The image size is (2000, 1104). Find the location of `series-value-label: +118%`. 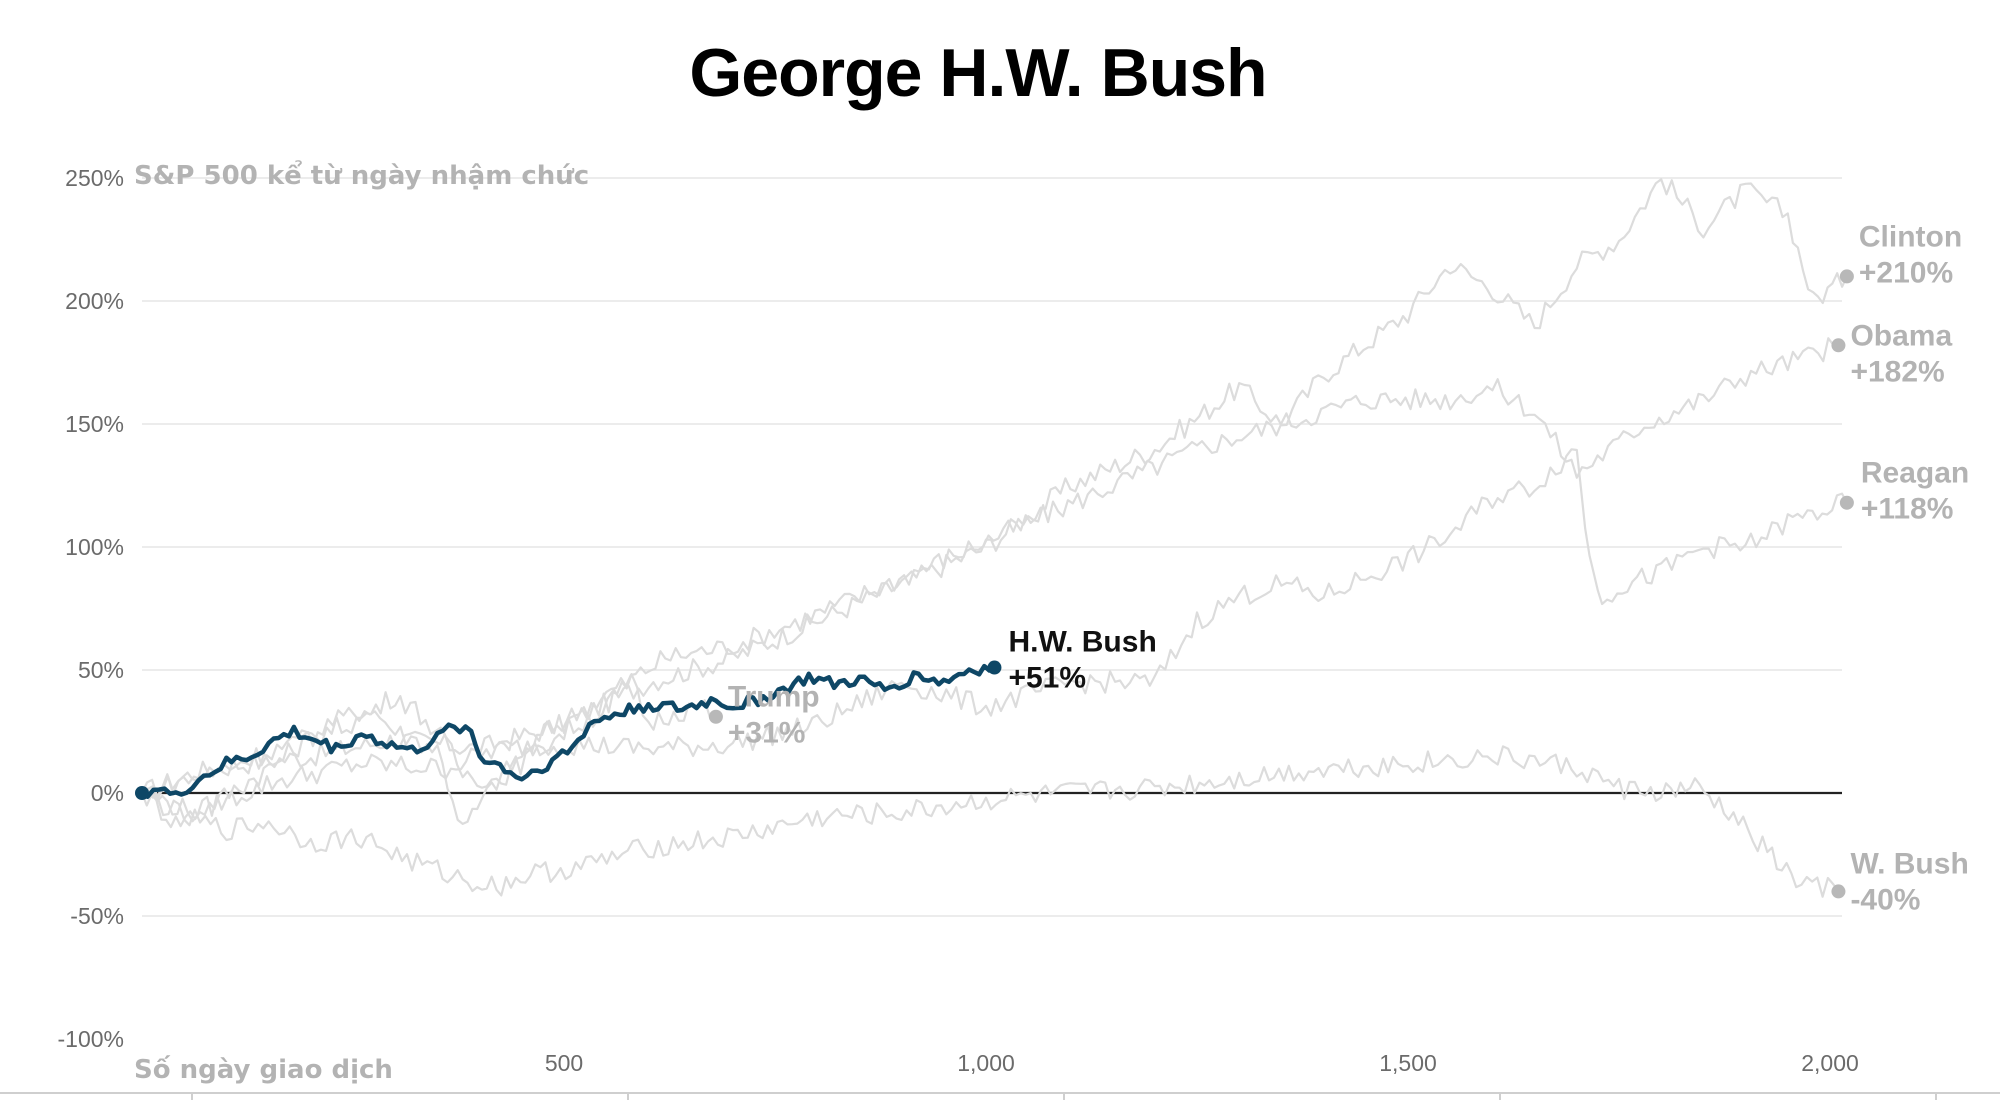

series-value-label: +118% is located at coordinates (1907, 509).